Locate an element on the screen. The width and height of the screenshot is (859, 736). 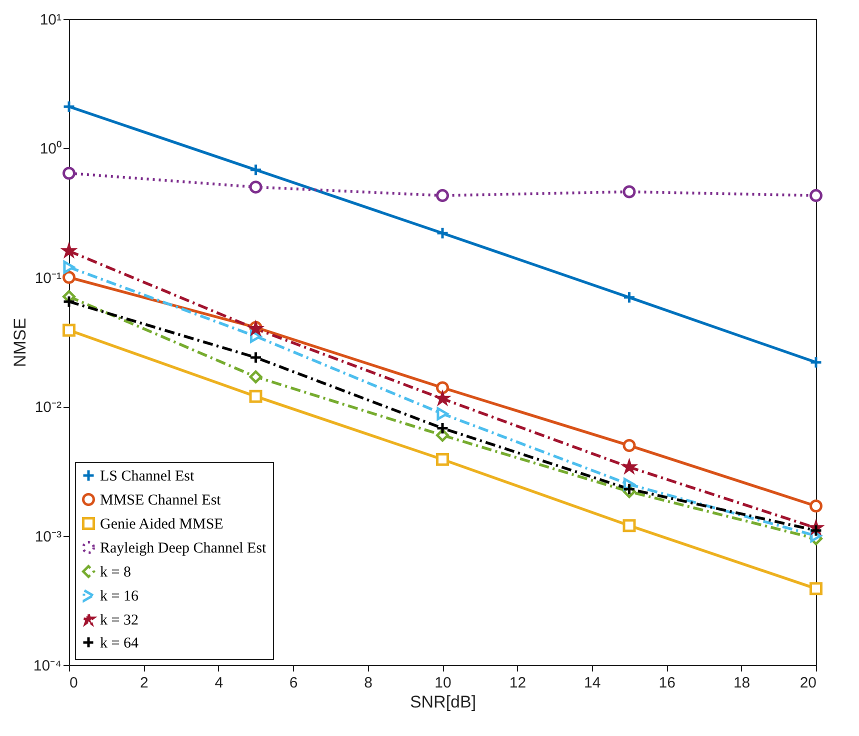
x-tick-label: 0 is located at coordinates (74, 683).